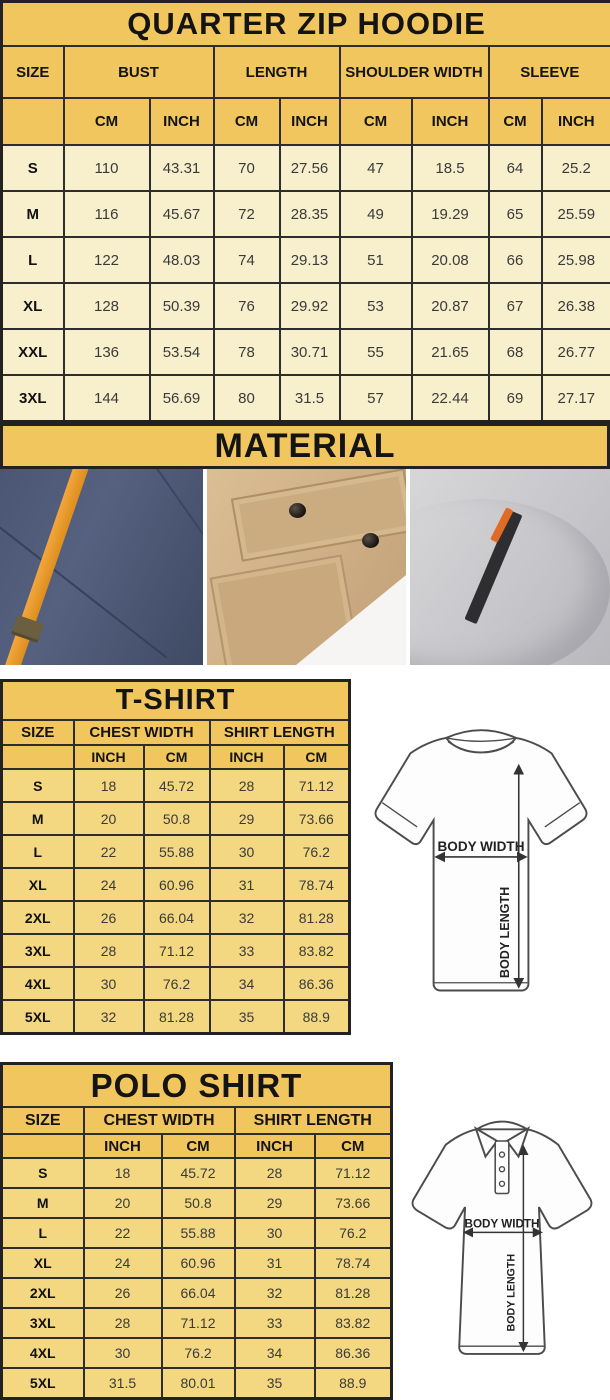 This screenshot has height=1400, width=610. Describe the element at coordinates (247, 950) in the screenshot. I see `value-cell: 33` at that location.